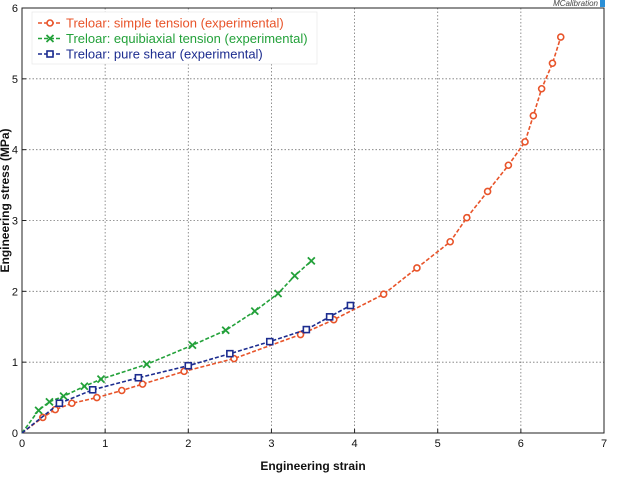 This screenshot has width=634, height=480. I want to click on series-line, so click(186, 369).